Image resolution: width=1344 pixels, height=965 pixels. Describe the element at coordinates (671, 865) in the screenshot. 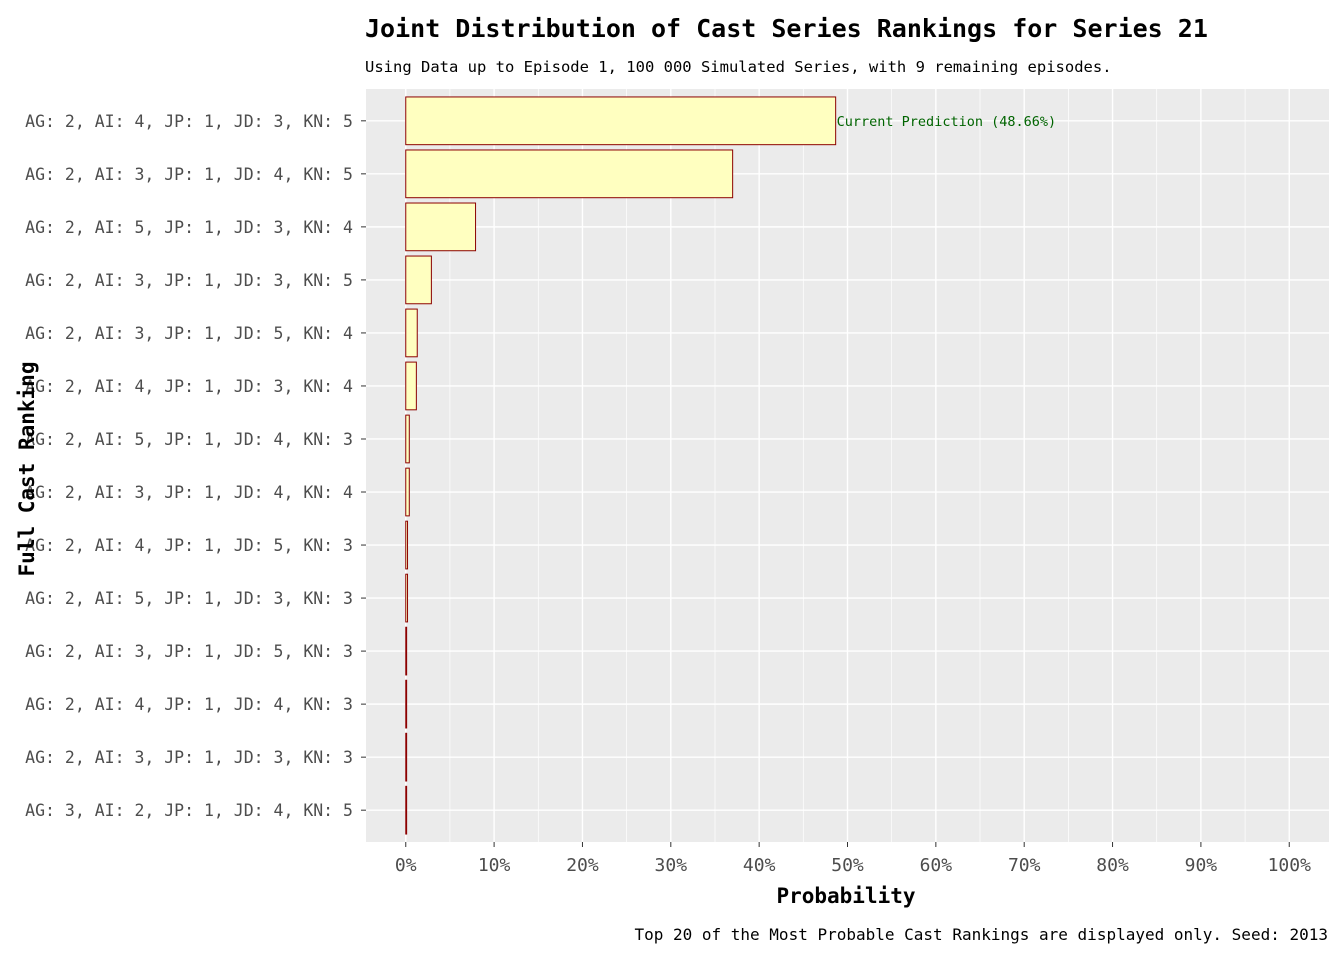

I see `x-tick-label: 30%` at that location.